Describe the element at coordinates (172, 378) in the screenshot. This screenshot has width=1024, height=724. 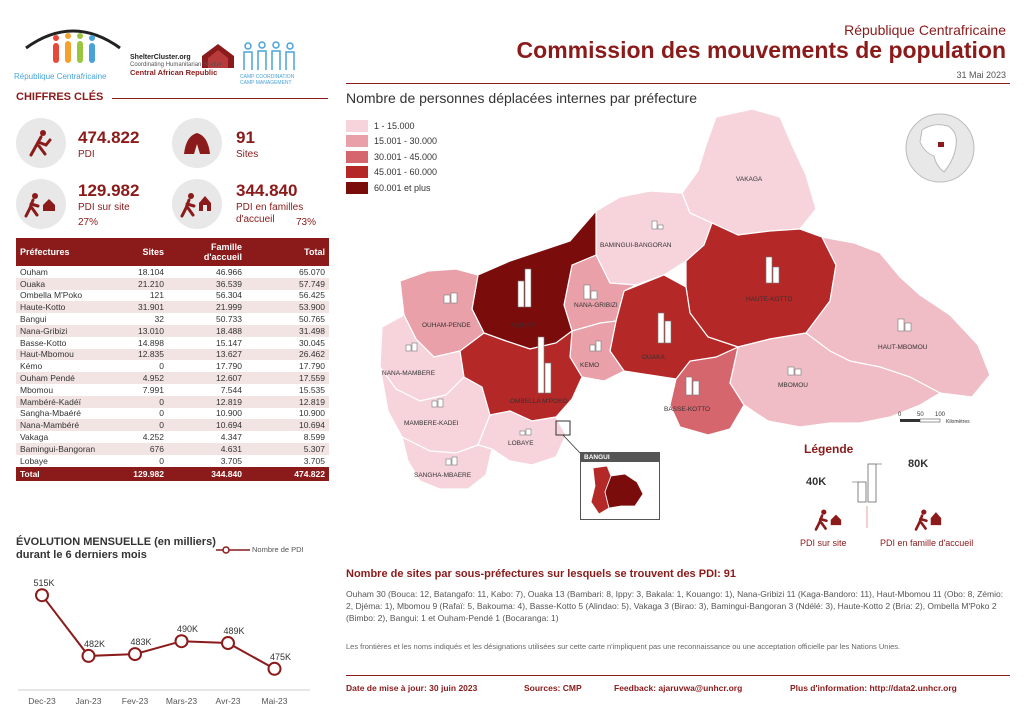
I see `table-row: Ouham Pendé 4.952 12.607 17.559` at that location.